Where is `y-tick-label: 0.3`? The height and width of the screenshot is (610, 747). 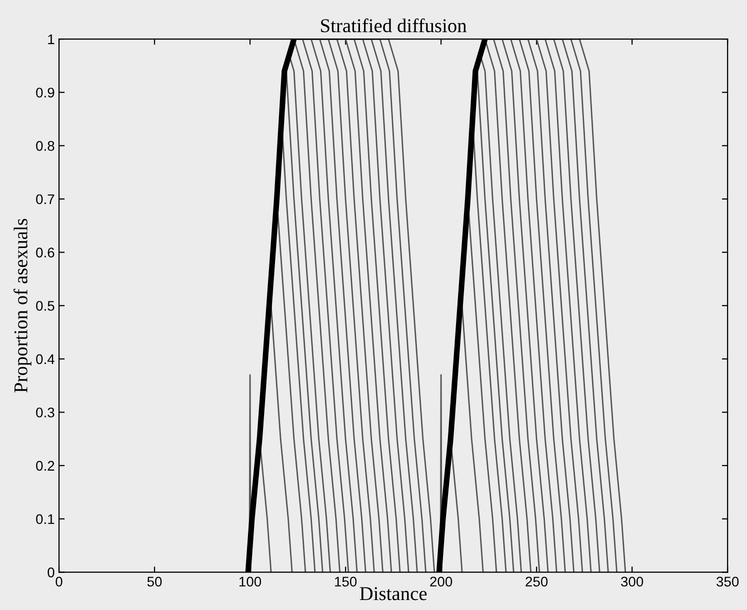 y-tick-label: 0.3 is located at coordinates (45, 413).